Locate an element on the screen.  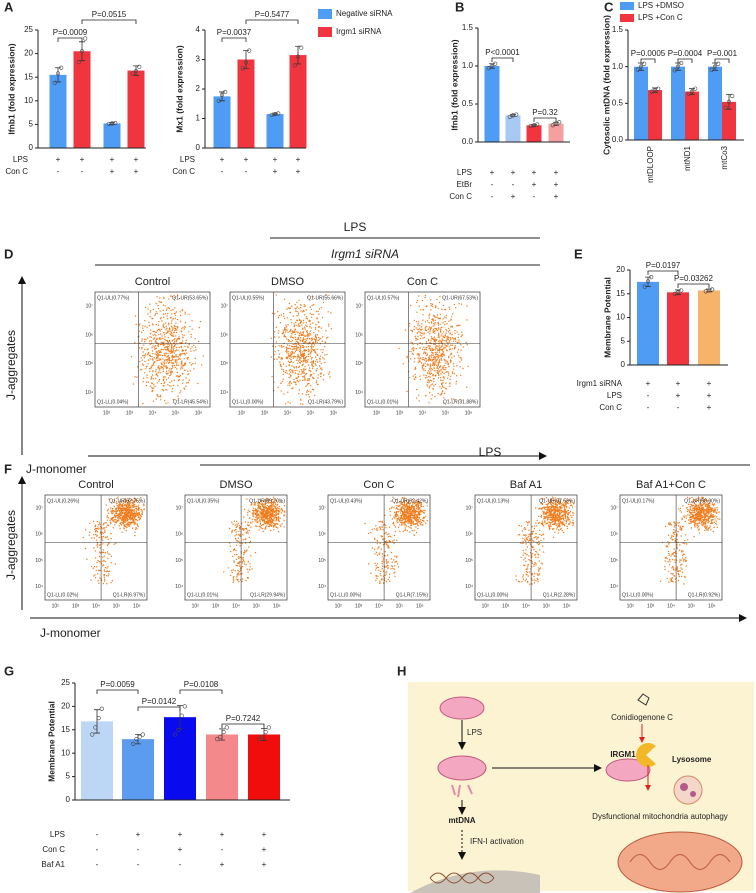
label: Conidiogenone C is located at coordinates (642, 717).